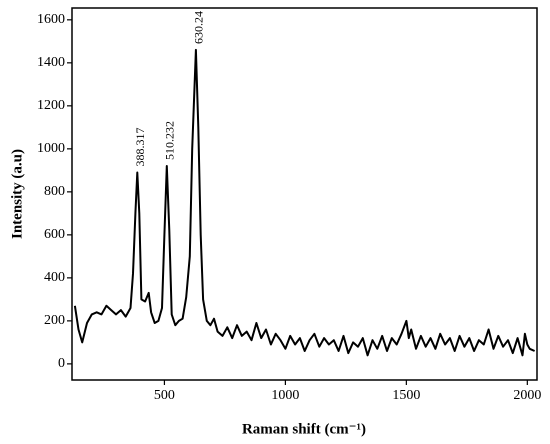 This screenshot has height=444, width=550. What do you see at coordinates (54, 320) in the screenshot?
I see `y-tick-label: 200` at bounding box center [54, 320].